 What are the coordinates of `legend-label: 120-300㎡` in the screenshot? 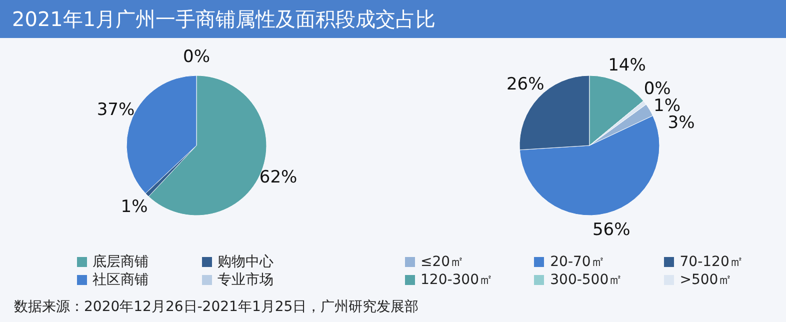 It's located at (456, 280).